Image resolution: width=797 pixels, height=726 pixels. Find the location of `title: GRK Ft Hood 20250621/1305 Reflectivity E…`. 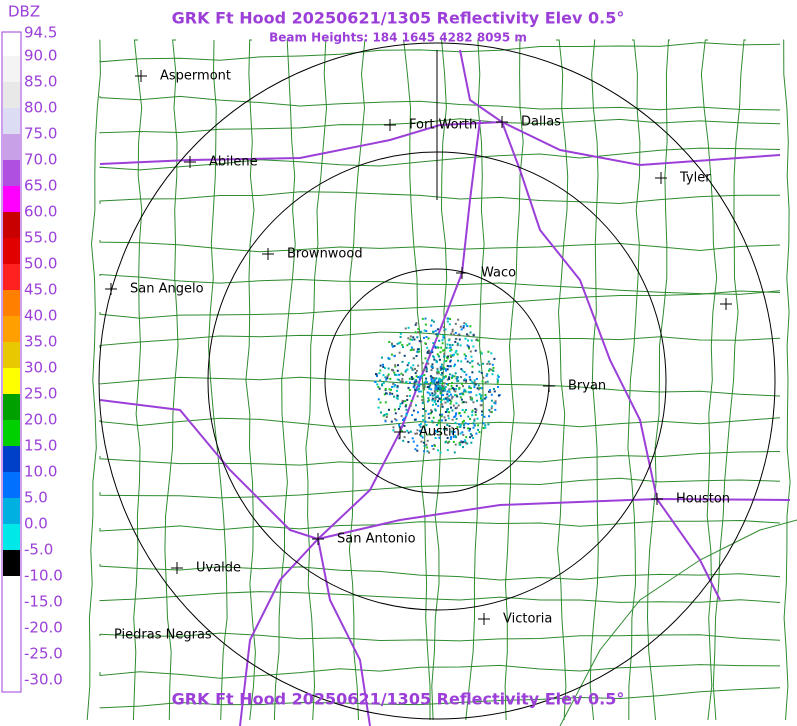

title: GRK Ft Hood 20250621/1305 Reflectivity E… is located at coordinates (398, 18).